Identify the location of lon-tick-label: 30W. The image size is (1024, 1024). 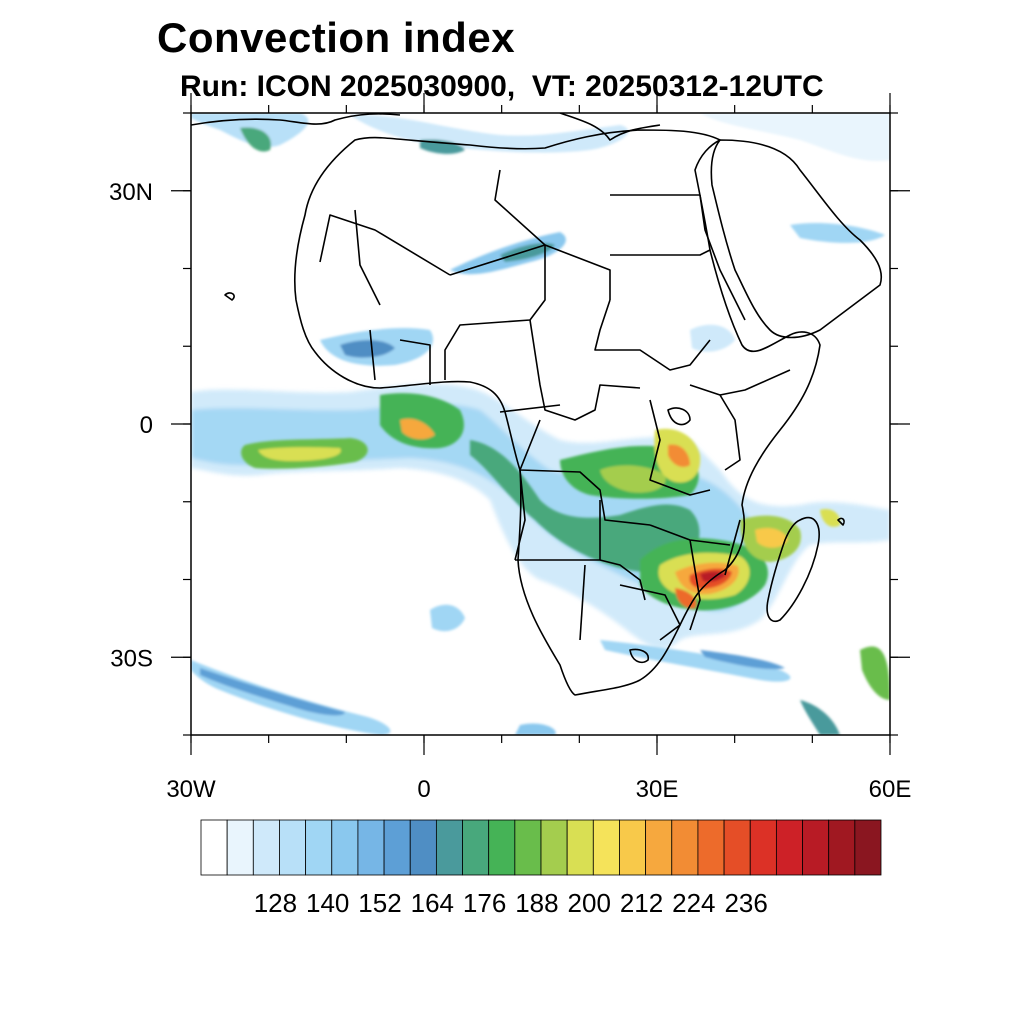
(191, 789).